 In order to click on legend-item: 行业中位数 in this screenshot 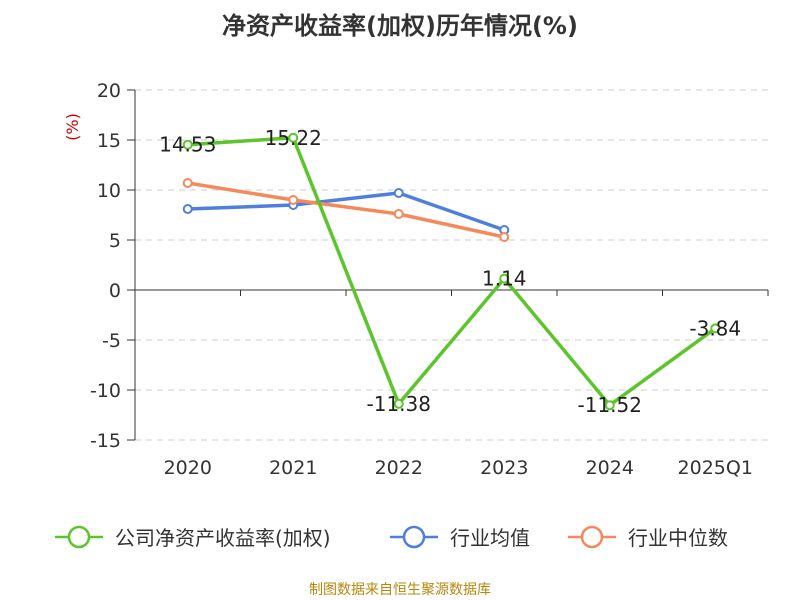, I will do `click(648, 537)`.